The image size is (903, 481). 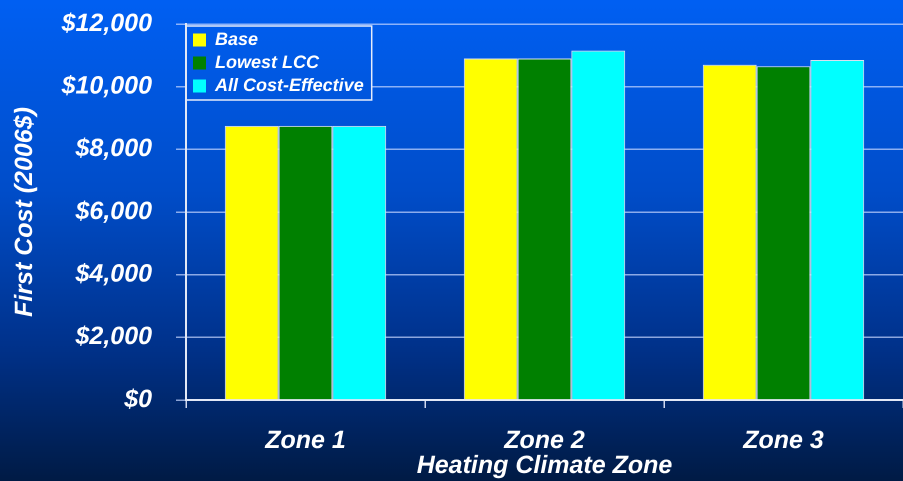 What do you see at coordinates (113, 210) in the screenshot?
I see `y-tick-label: $6,000` at bounding box center [113, 210].